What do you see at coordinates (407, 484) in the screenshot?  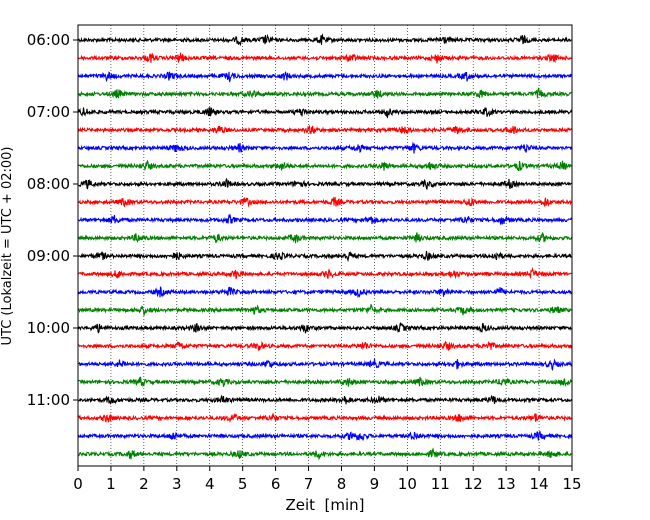 I see `x-tick-label: 10` at bounding box center [407, 484].